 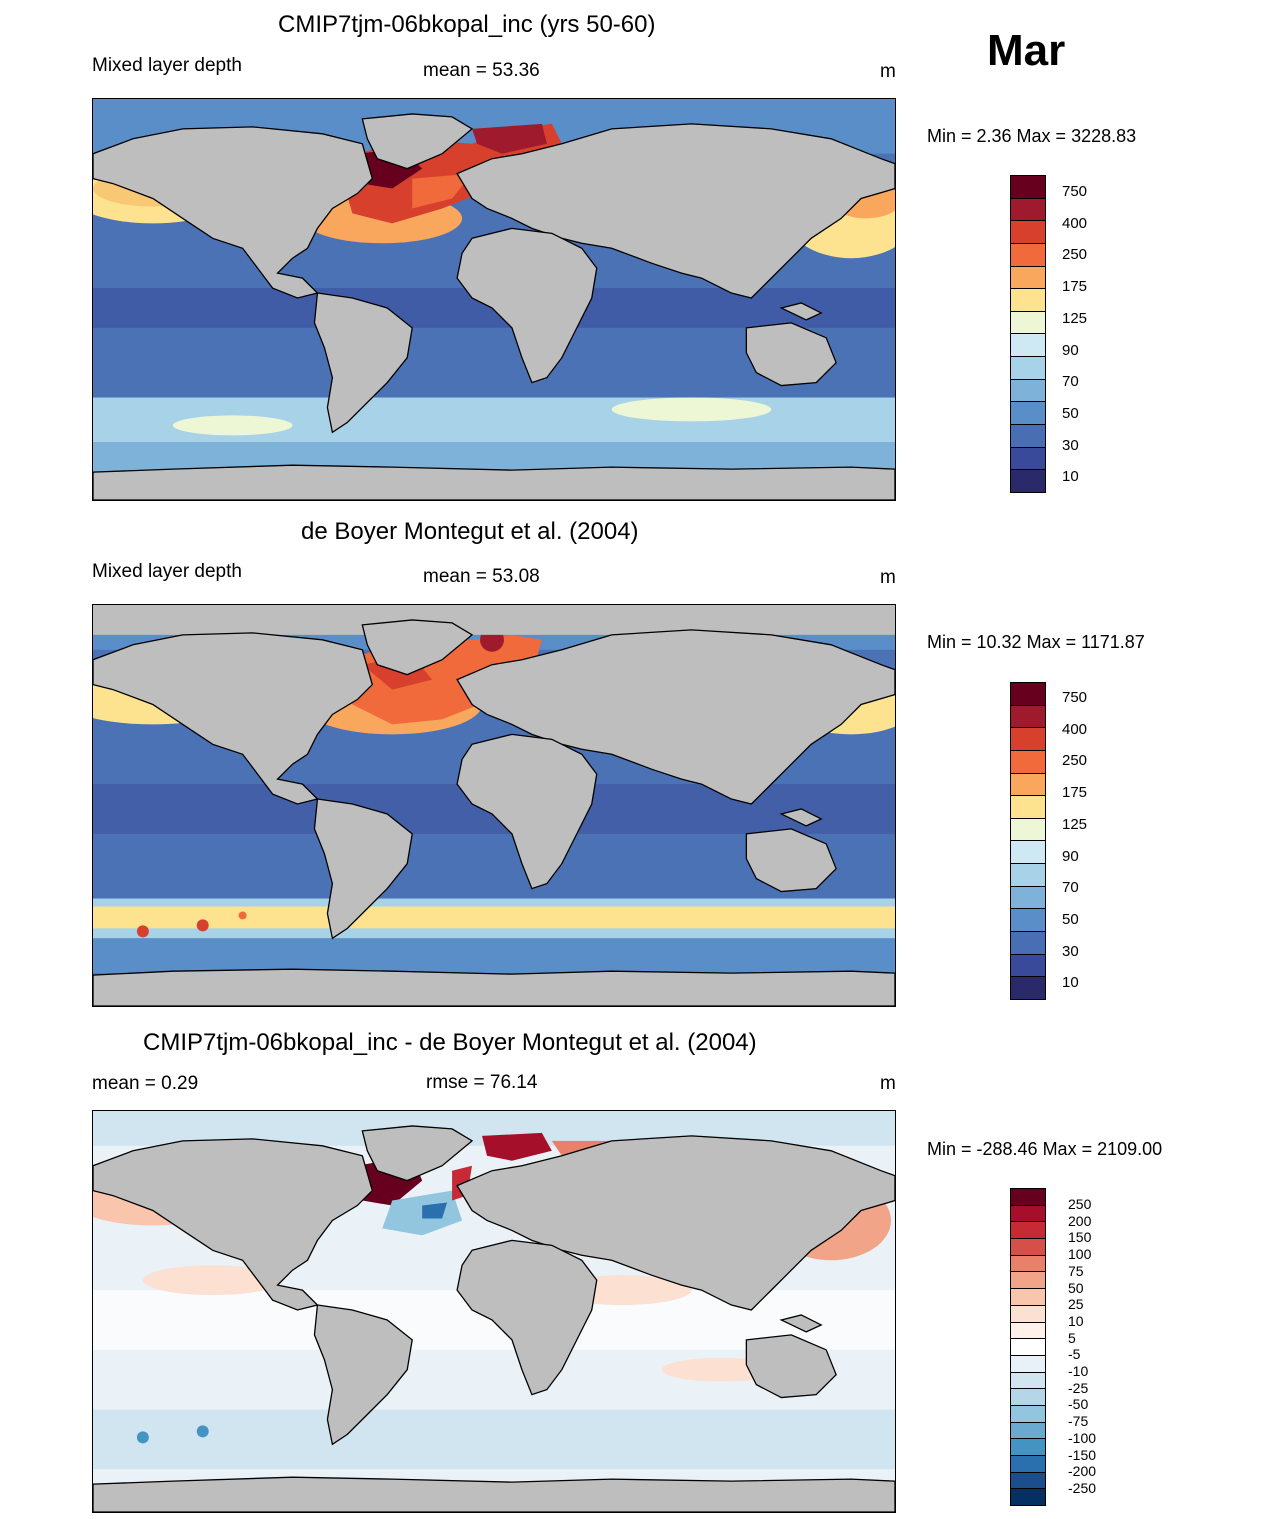 What do you see at coordinates (1082, 1454) in the screenshot?
I see `colorbar-label: -150` at bounding box center [1082, 1454].